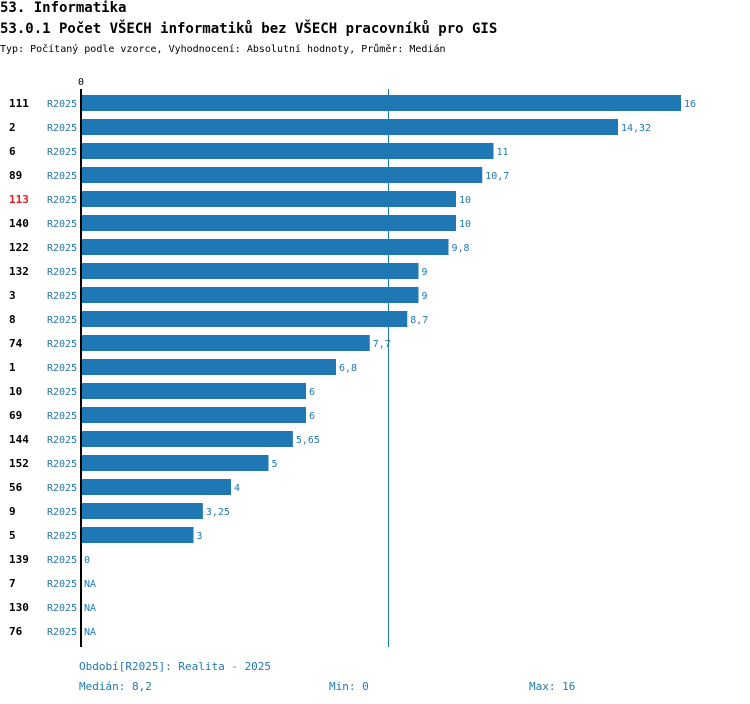 The width and height of the screenshot is (750, 704). What do you see at coordinates (419, 320) in the screenshot?
I see `value-label: 8,7` at bounding box center [419, 320].